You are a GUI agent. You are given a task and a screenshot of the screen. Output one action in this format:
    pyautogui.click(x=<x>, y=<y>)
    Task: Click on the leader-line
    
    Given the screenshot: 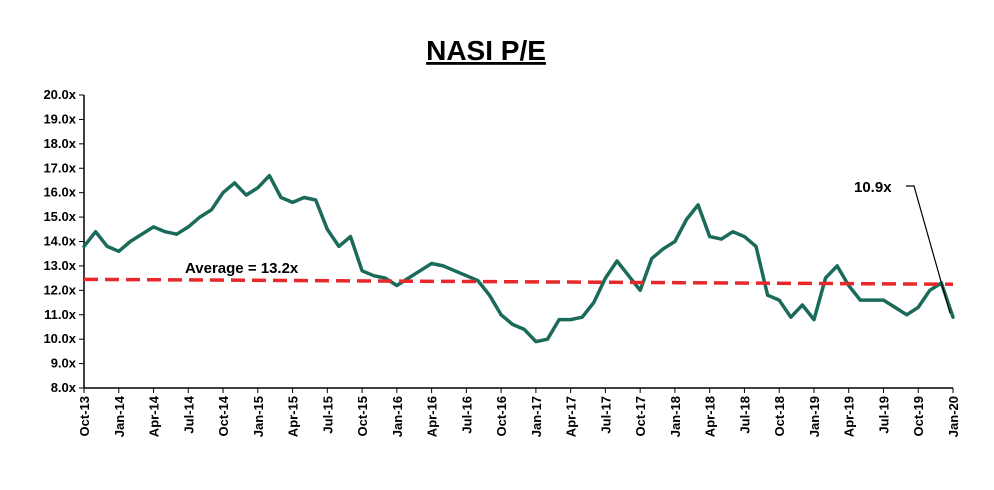 What is the action you would take?
    pyautogui.click(x=928, y=249)
    